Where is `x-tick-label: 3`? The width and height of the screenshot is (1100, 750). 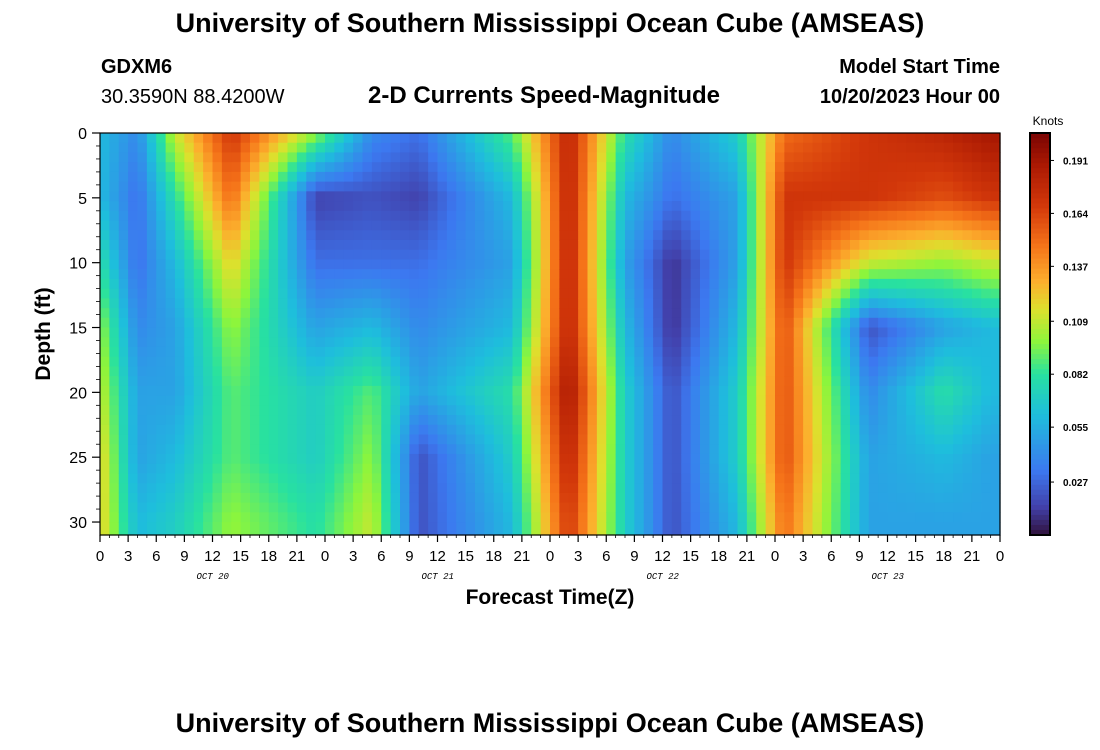 x-tick-label: 3 is located at coordinates (578, 556).